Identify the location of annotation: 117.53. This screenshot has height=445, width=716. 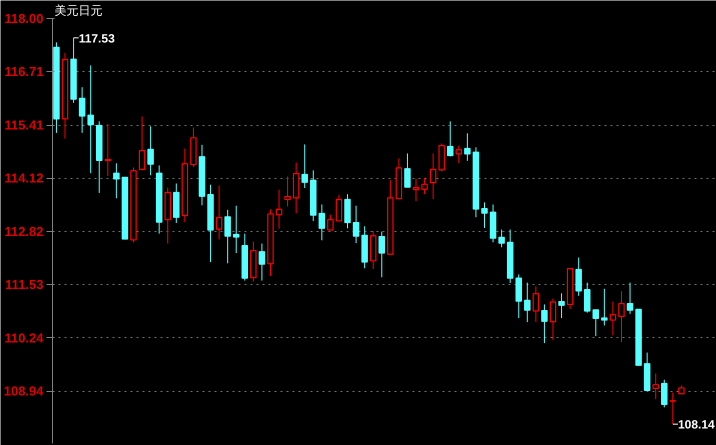
(97, 38).